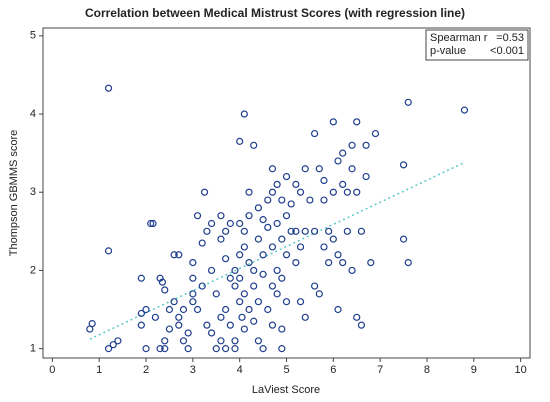 The width and height of the screenshot is (550, 402). I want to click on stat-name: p-value, so click(448, 51).